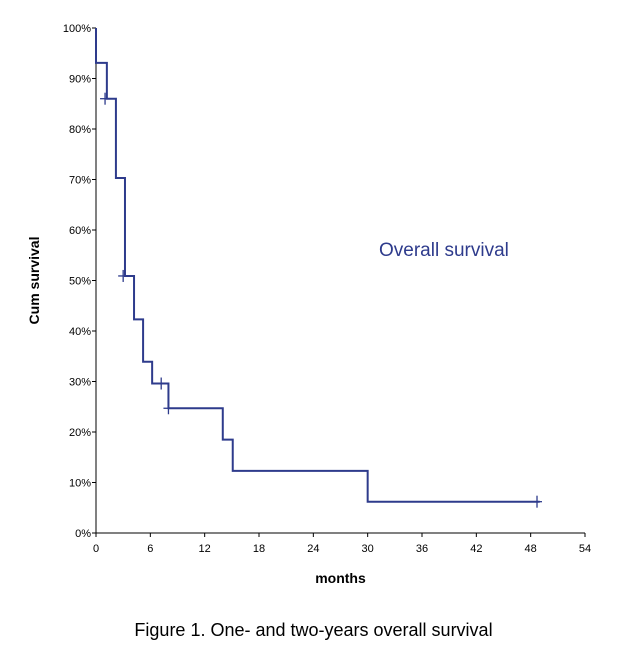 Image resolution: width=627 pixels, height=664 pixels. What do you see at coordinates (422, 549) in the screenshot?
I see `x-tick-label: 36` at bounding box center [422, 549].